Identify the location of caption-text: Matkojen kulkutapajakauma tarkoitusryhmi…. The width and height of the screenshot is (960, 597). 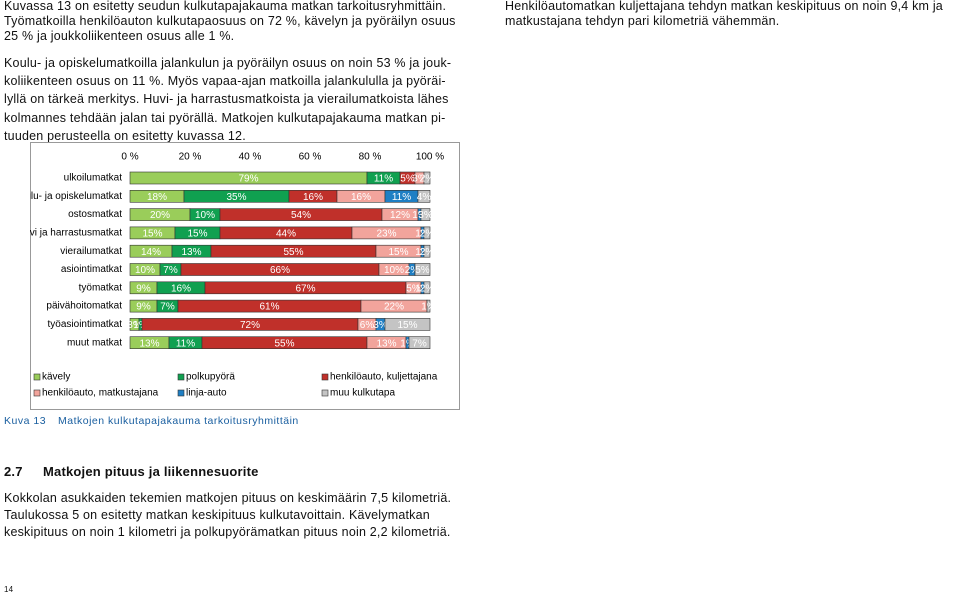
(178, 421).